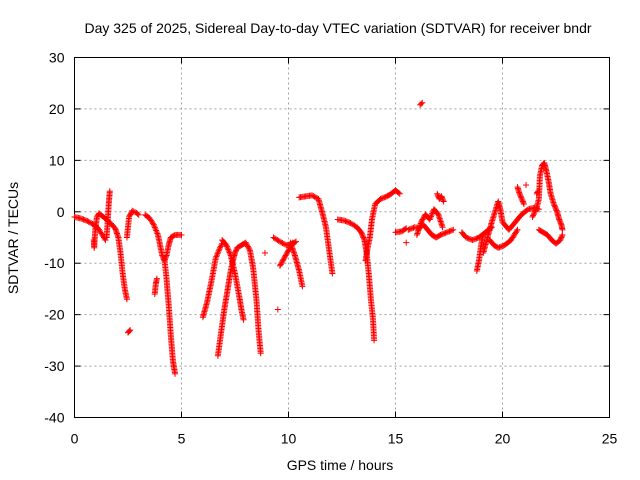 This screenshot has width=640, height=480. Describe the element at coordinates (54, 366) in the screenshot. I see `y-tick-label: -30` at that location.